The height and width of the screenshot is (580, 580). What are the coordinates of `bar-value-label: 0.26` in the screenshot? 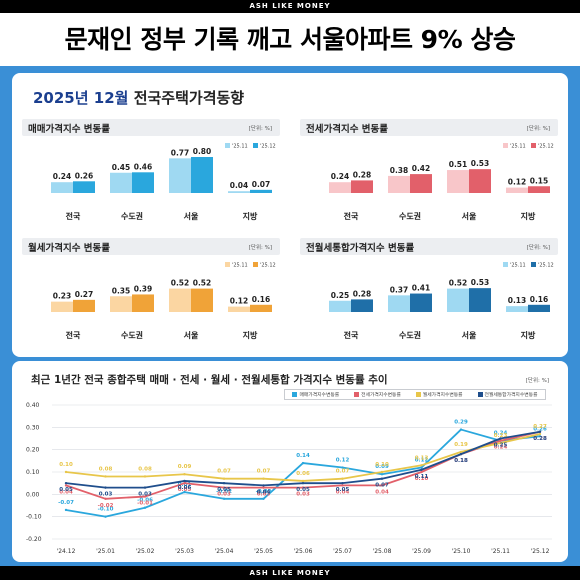 It's located at (84, 175).